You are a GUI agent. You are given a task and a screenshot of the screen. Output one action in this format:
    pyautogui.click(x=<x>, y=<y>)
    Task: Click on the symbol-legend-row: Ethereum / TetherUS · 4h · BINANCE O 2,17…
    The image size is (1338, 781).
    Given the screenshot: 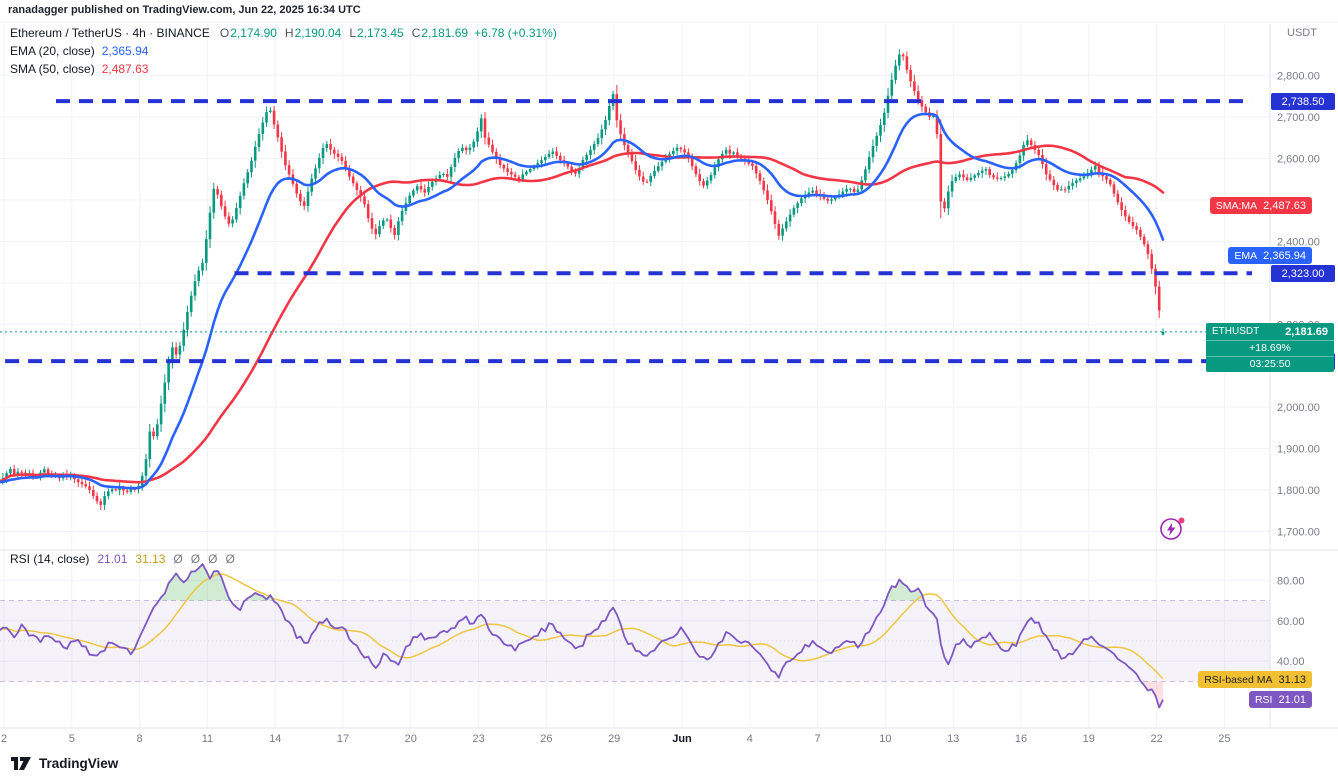 What is the action you would take?
    pyautogui.click(x=283, y=35)
    